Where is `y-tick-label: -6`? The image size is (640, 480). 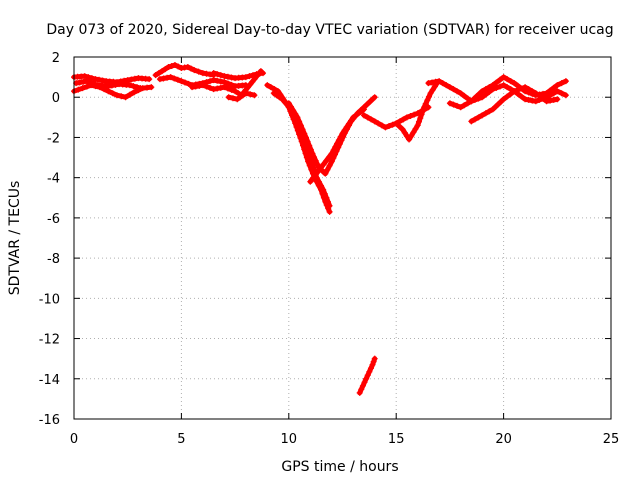
y-tick-label: -6 is located at coordinates (53, 219).